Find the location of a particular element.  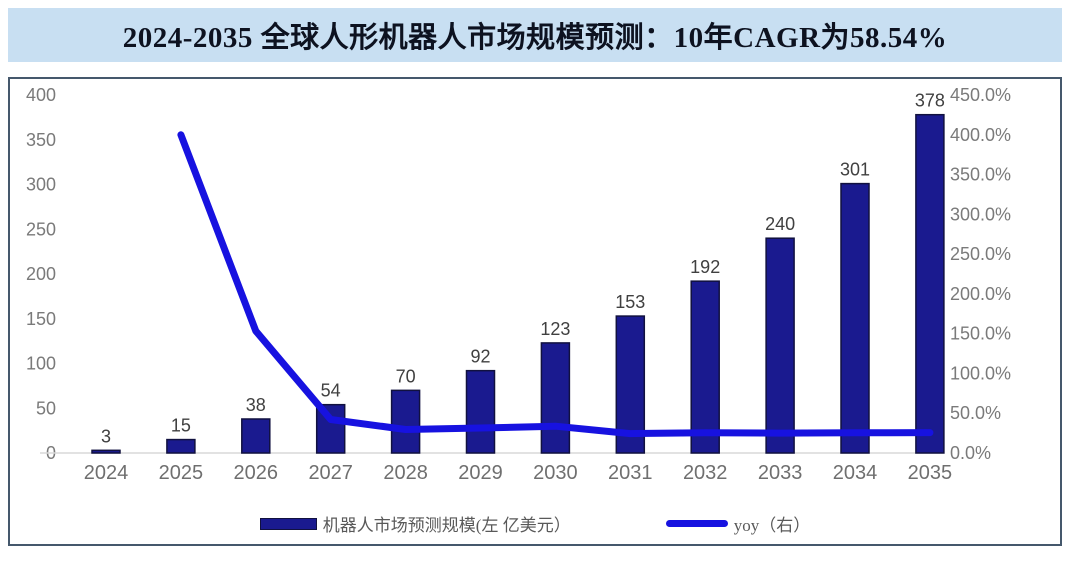

x-axis-label: 2032 is located at coordinates (705, 473).